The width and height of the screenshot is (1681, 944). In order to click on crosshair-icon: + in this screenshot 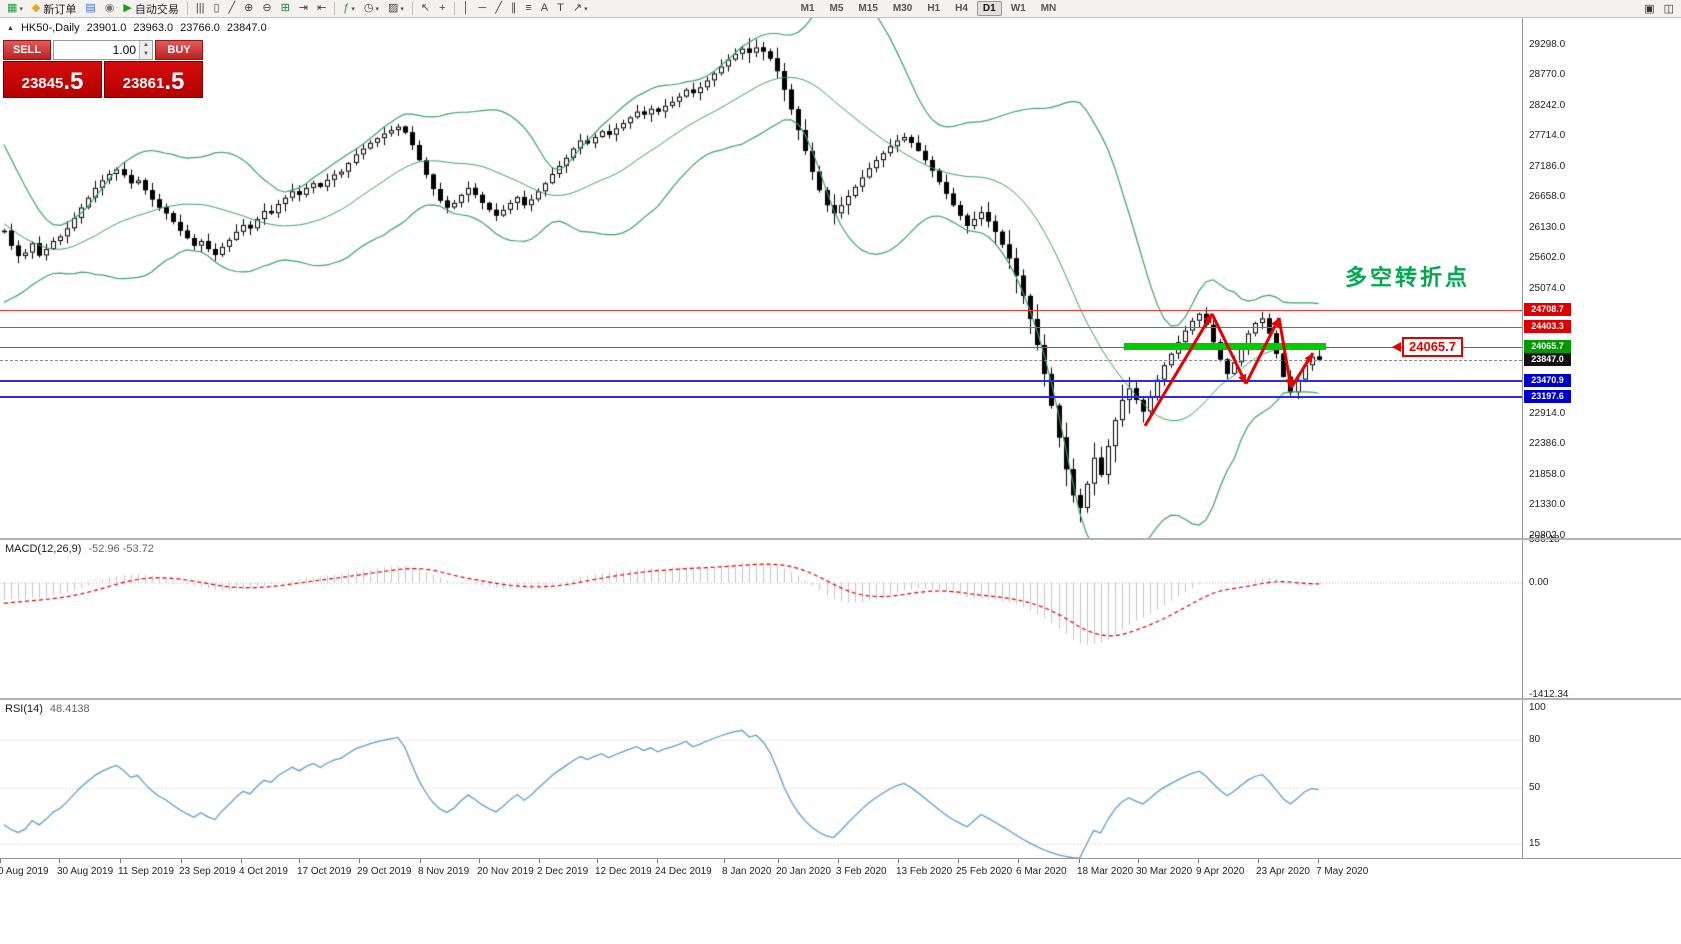, I will do `click(442, 8)`.